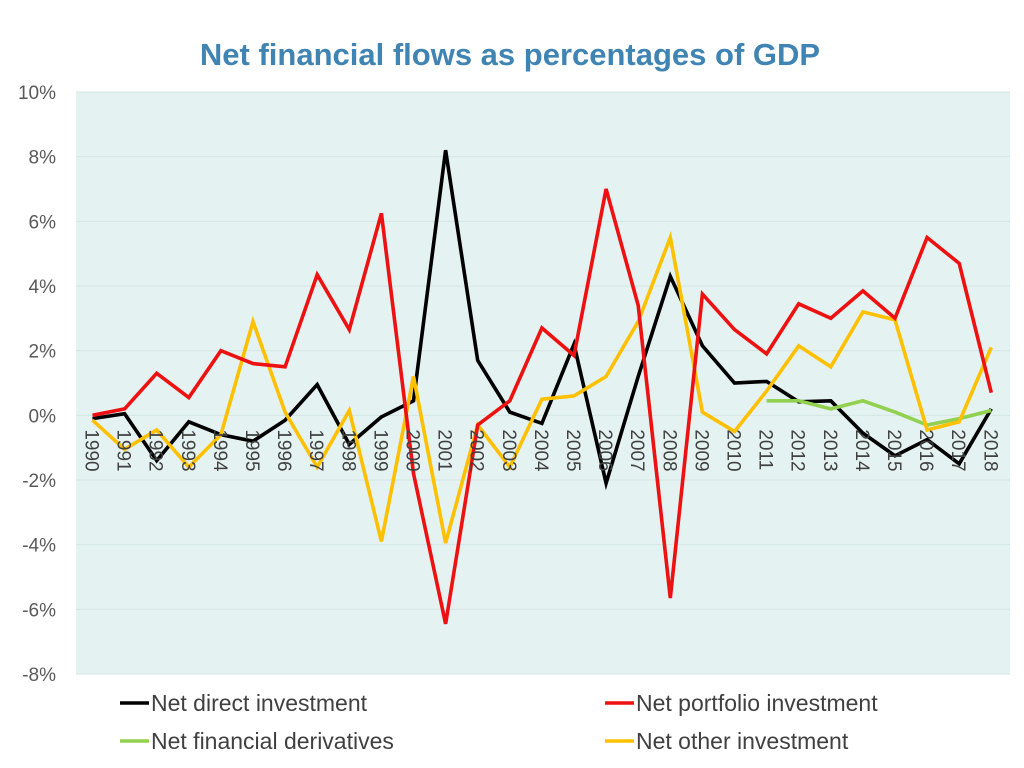 This screenshot has height=768, width=1024. What do you see at coordinates (155, 450) in the screenshot?
I see `x-tick-label: 1992` at bounding box center [155, 450].